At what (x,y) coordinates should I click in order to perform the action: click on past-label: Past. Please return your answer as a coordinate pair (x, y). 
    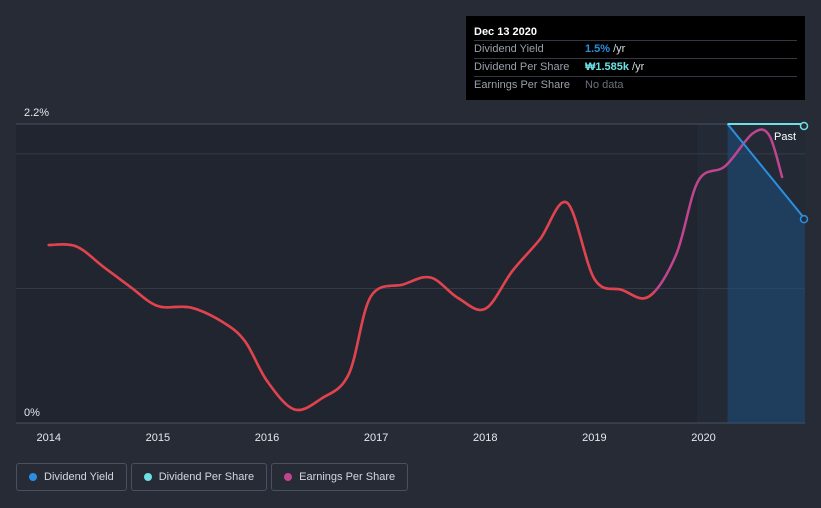
    Looking at the image, I should click on (785, 137).